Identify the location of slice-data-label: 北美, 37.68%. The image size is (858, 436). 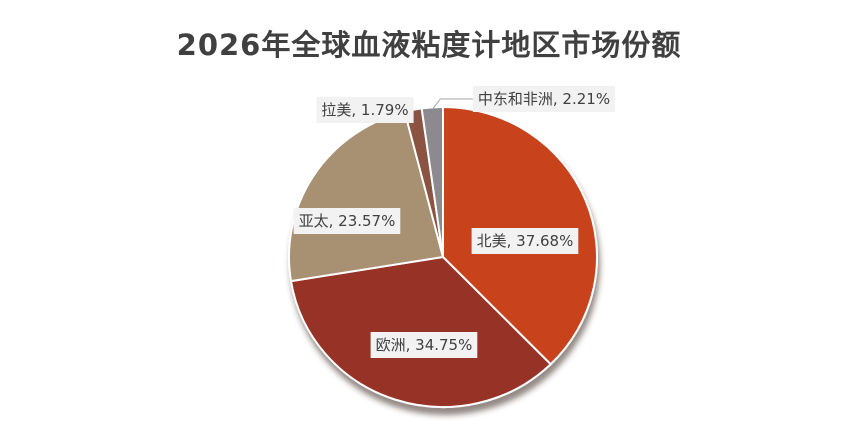
(525, 241).